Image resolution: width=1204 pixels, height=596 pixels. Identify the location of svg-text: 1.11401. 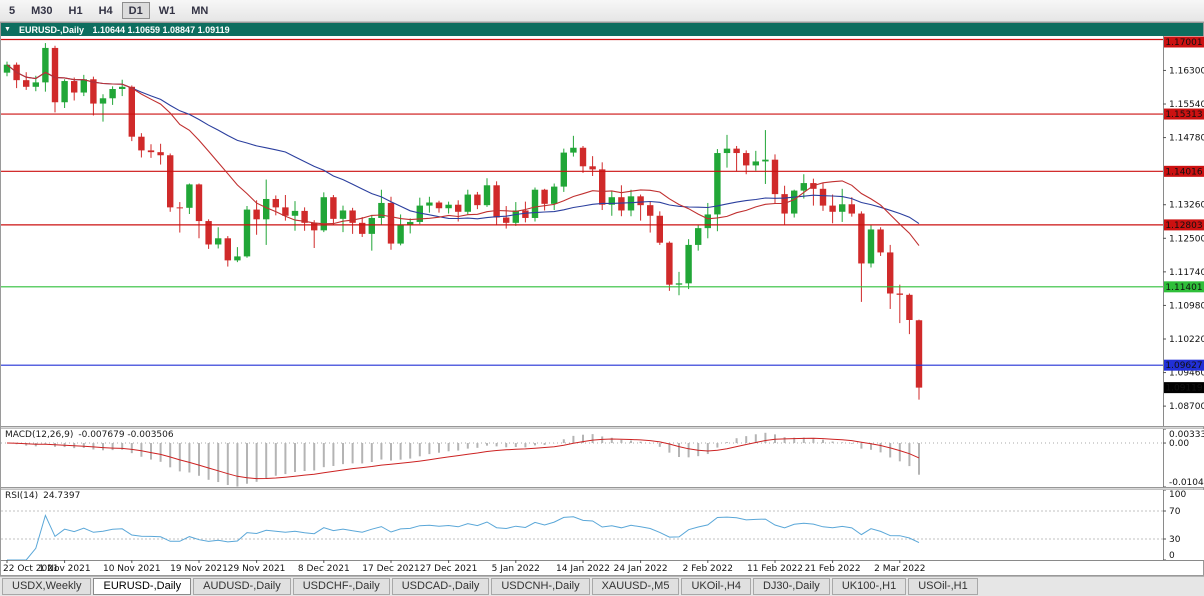
(1183, 288).